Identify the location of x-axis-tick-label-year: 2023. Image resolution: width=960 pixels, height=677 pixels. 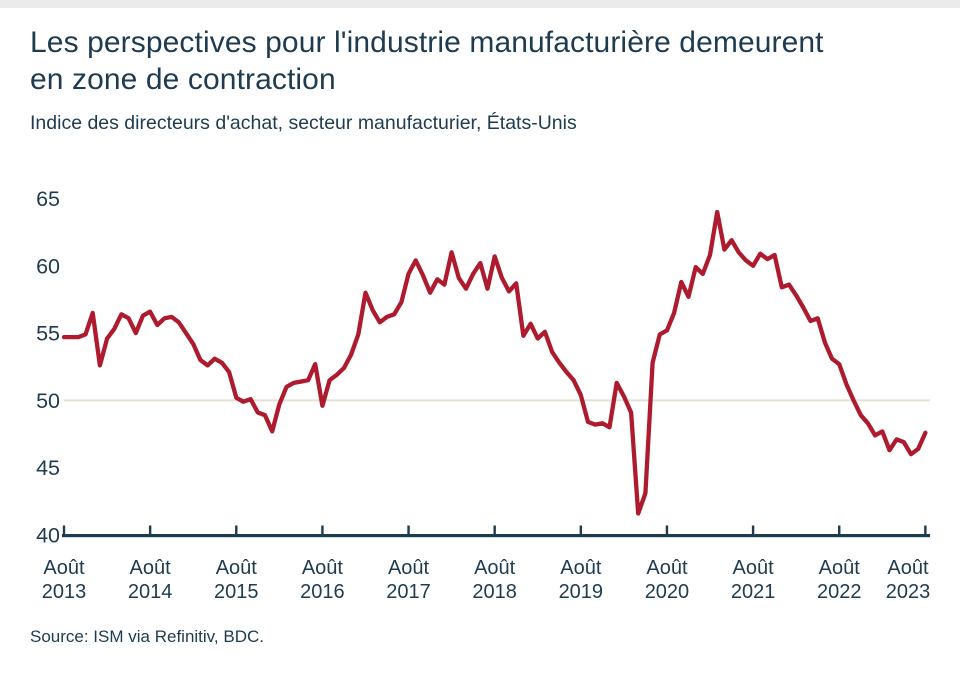
(908, 592).